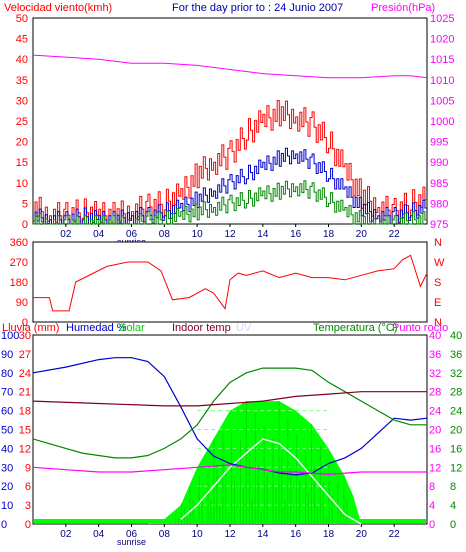 Image resolution: width=466 pixels, height=552 pixels. Describe the element at coordinates (435, 431) in the screenshot. I see `dewpoint-tick-label: 20` at that location.